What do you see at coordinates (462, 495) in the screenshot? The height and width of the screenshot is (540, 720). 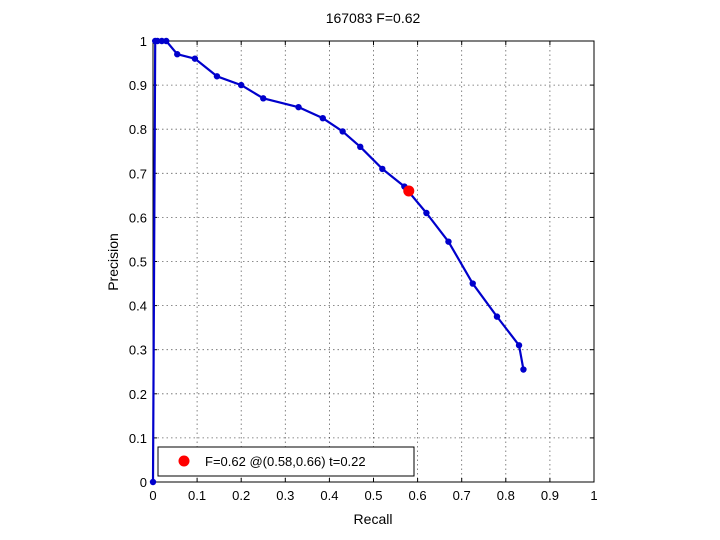 I see `x-tick-label: 0.7` at bounding box center [462, 495].